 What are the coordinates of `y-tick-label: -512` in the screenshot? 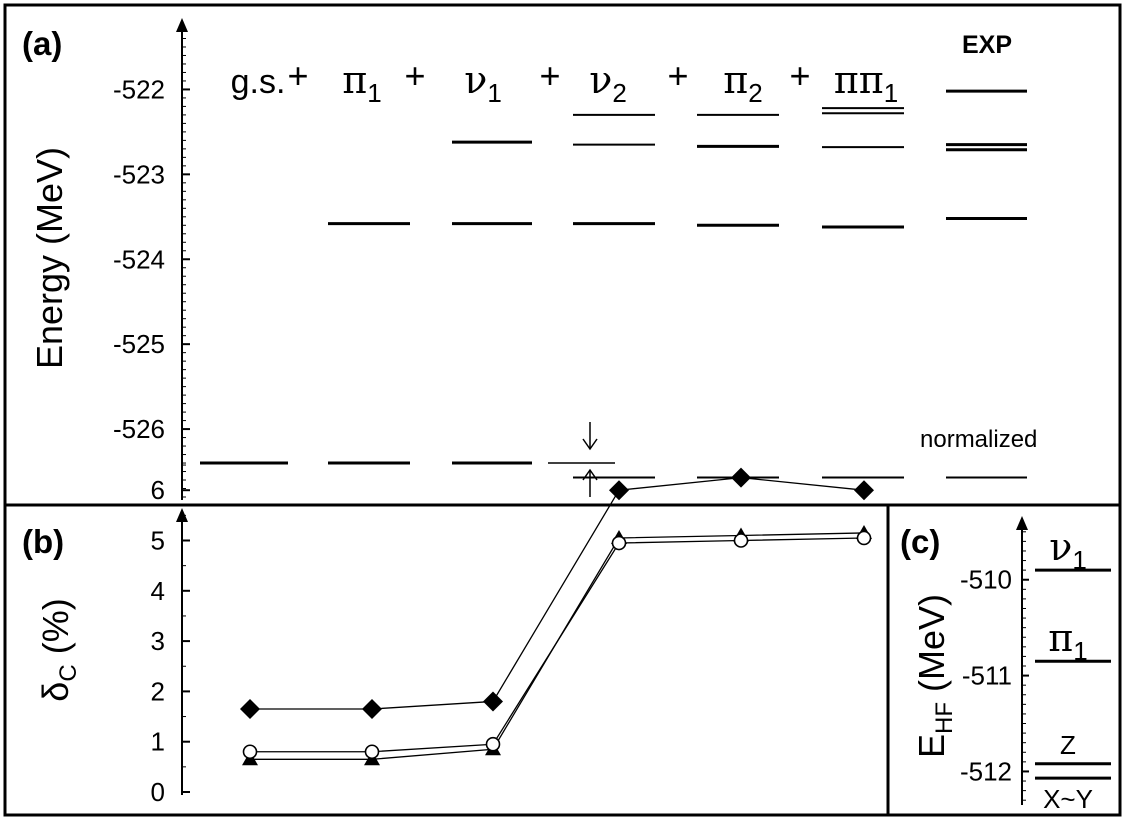 It's located at (986, 771).